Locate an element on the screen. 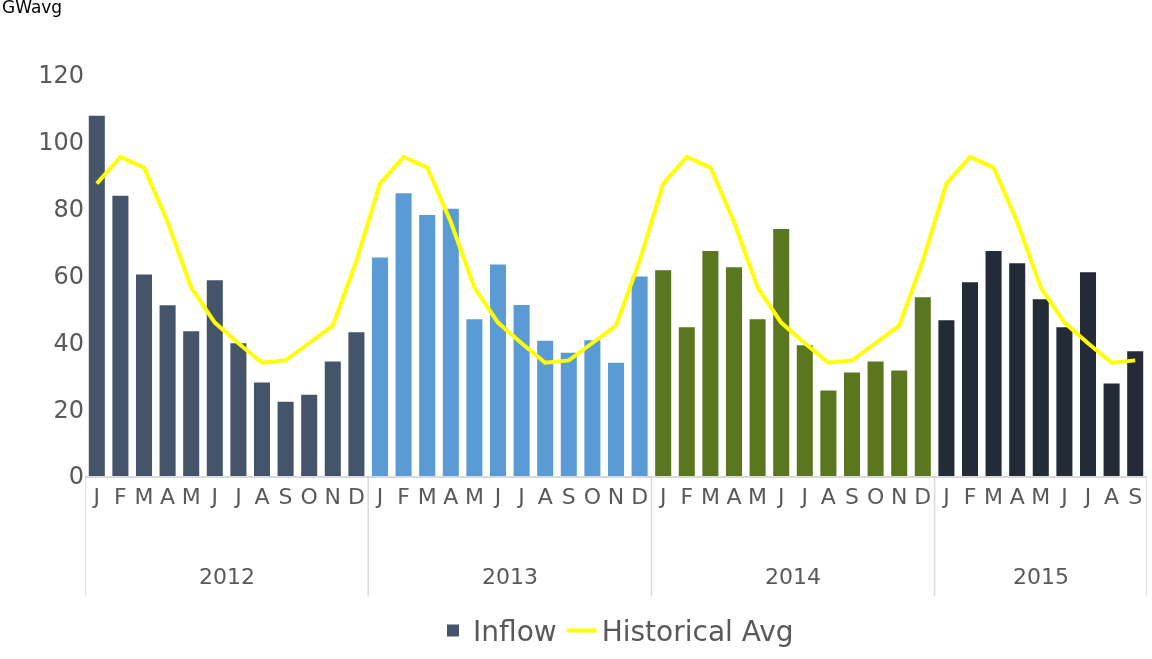  y-tick-label: 20 is located at coordinates (68, 409).